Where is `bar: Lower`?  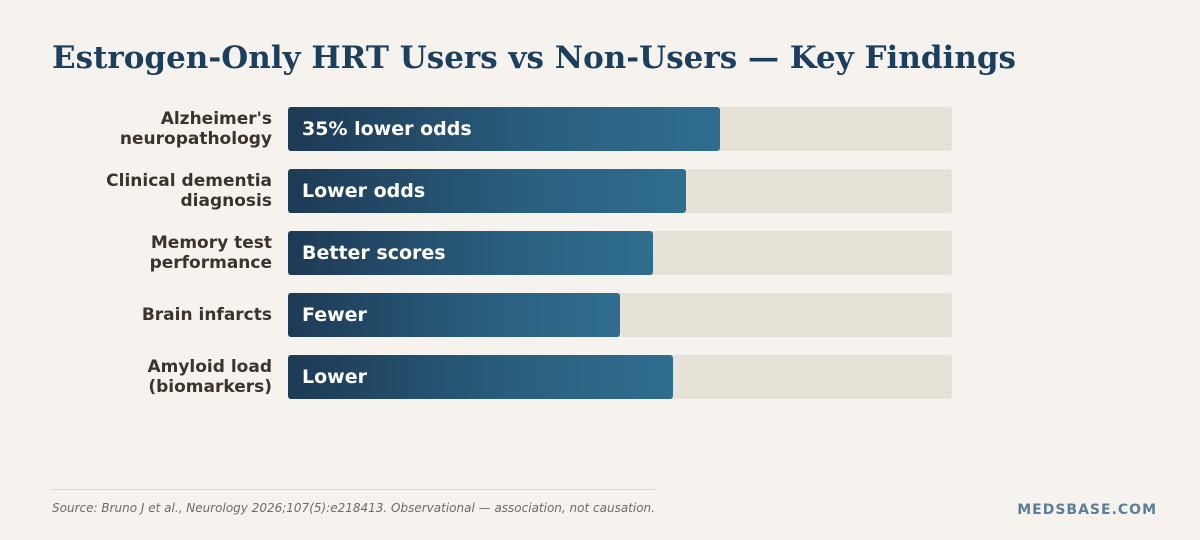
bar: Lower is located at coordinates (480, 377).